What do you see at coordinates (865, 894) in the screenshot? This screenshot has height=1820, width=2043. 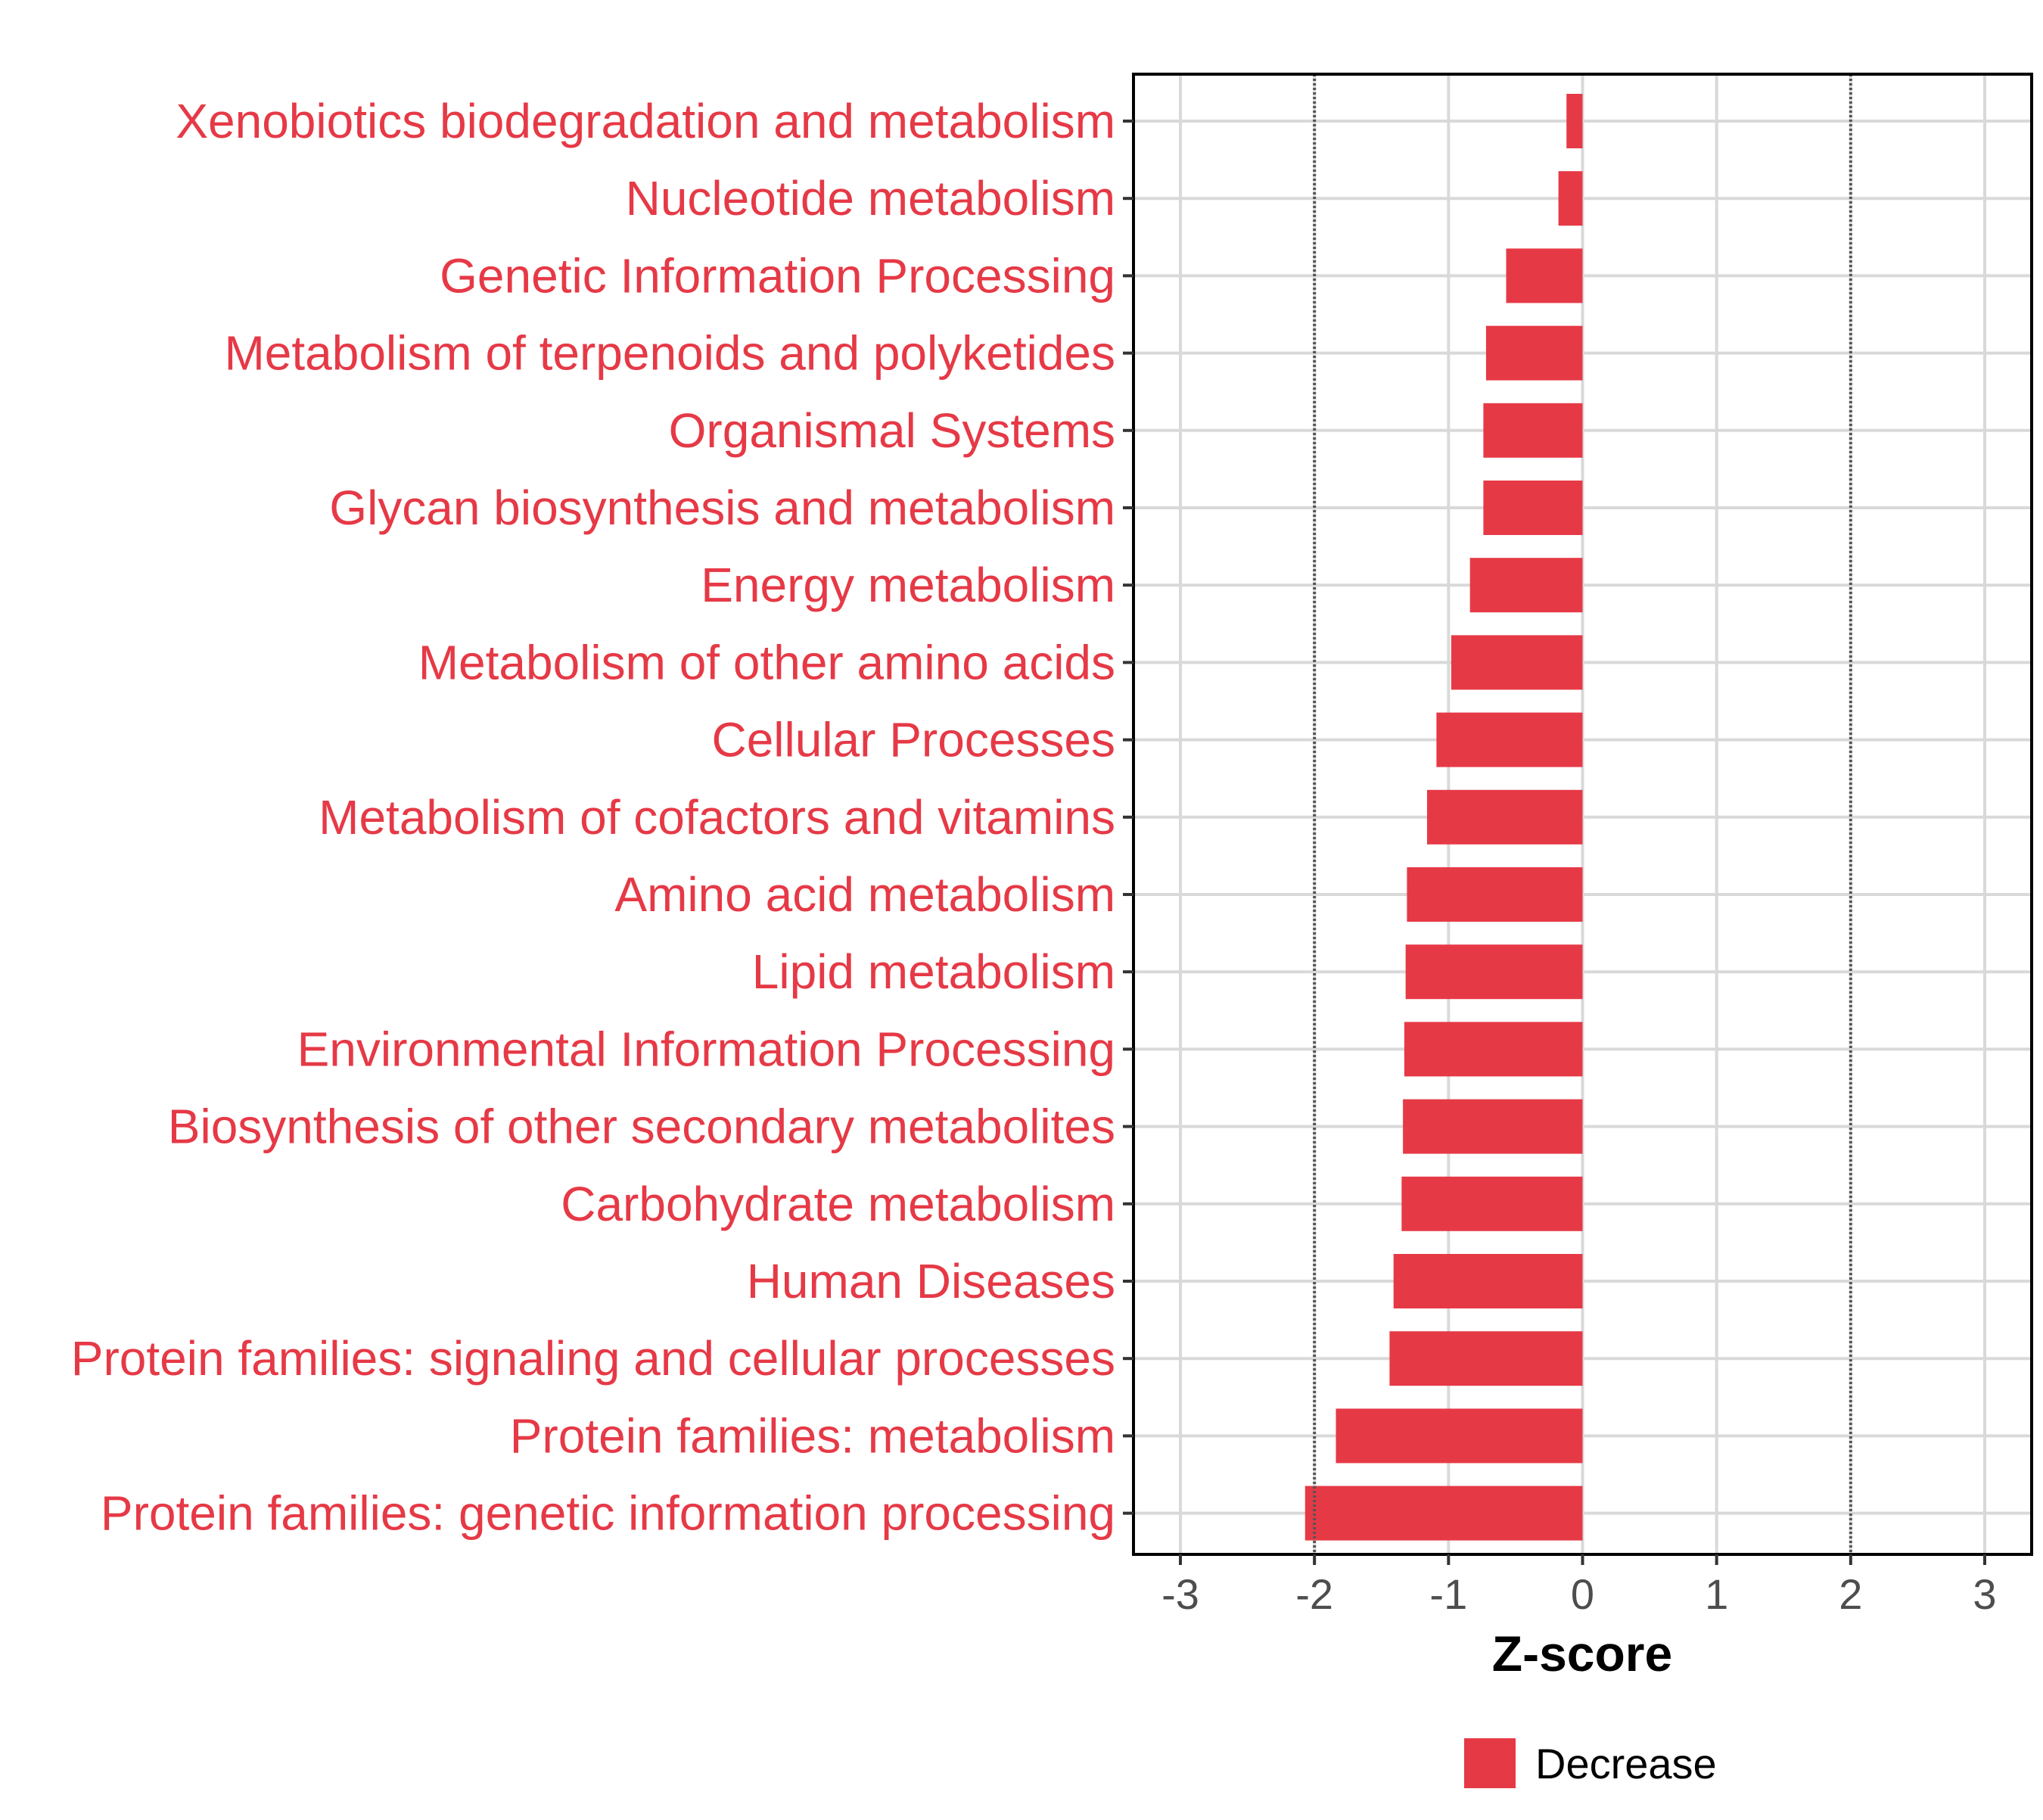 I see `category-label: Amino acid metabolism` at bounding box center [865, 894].